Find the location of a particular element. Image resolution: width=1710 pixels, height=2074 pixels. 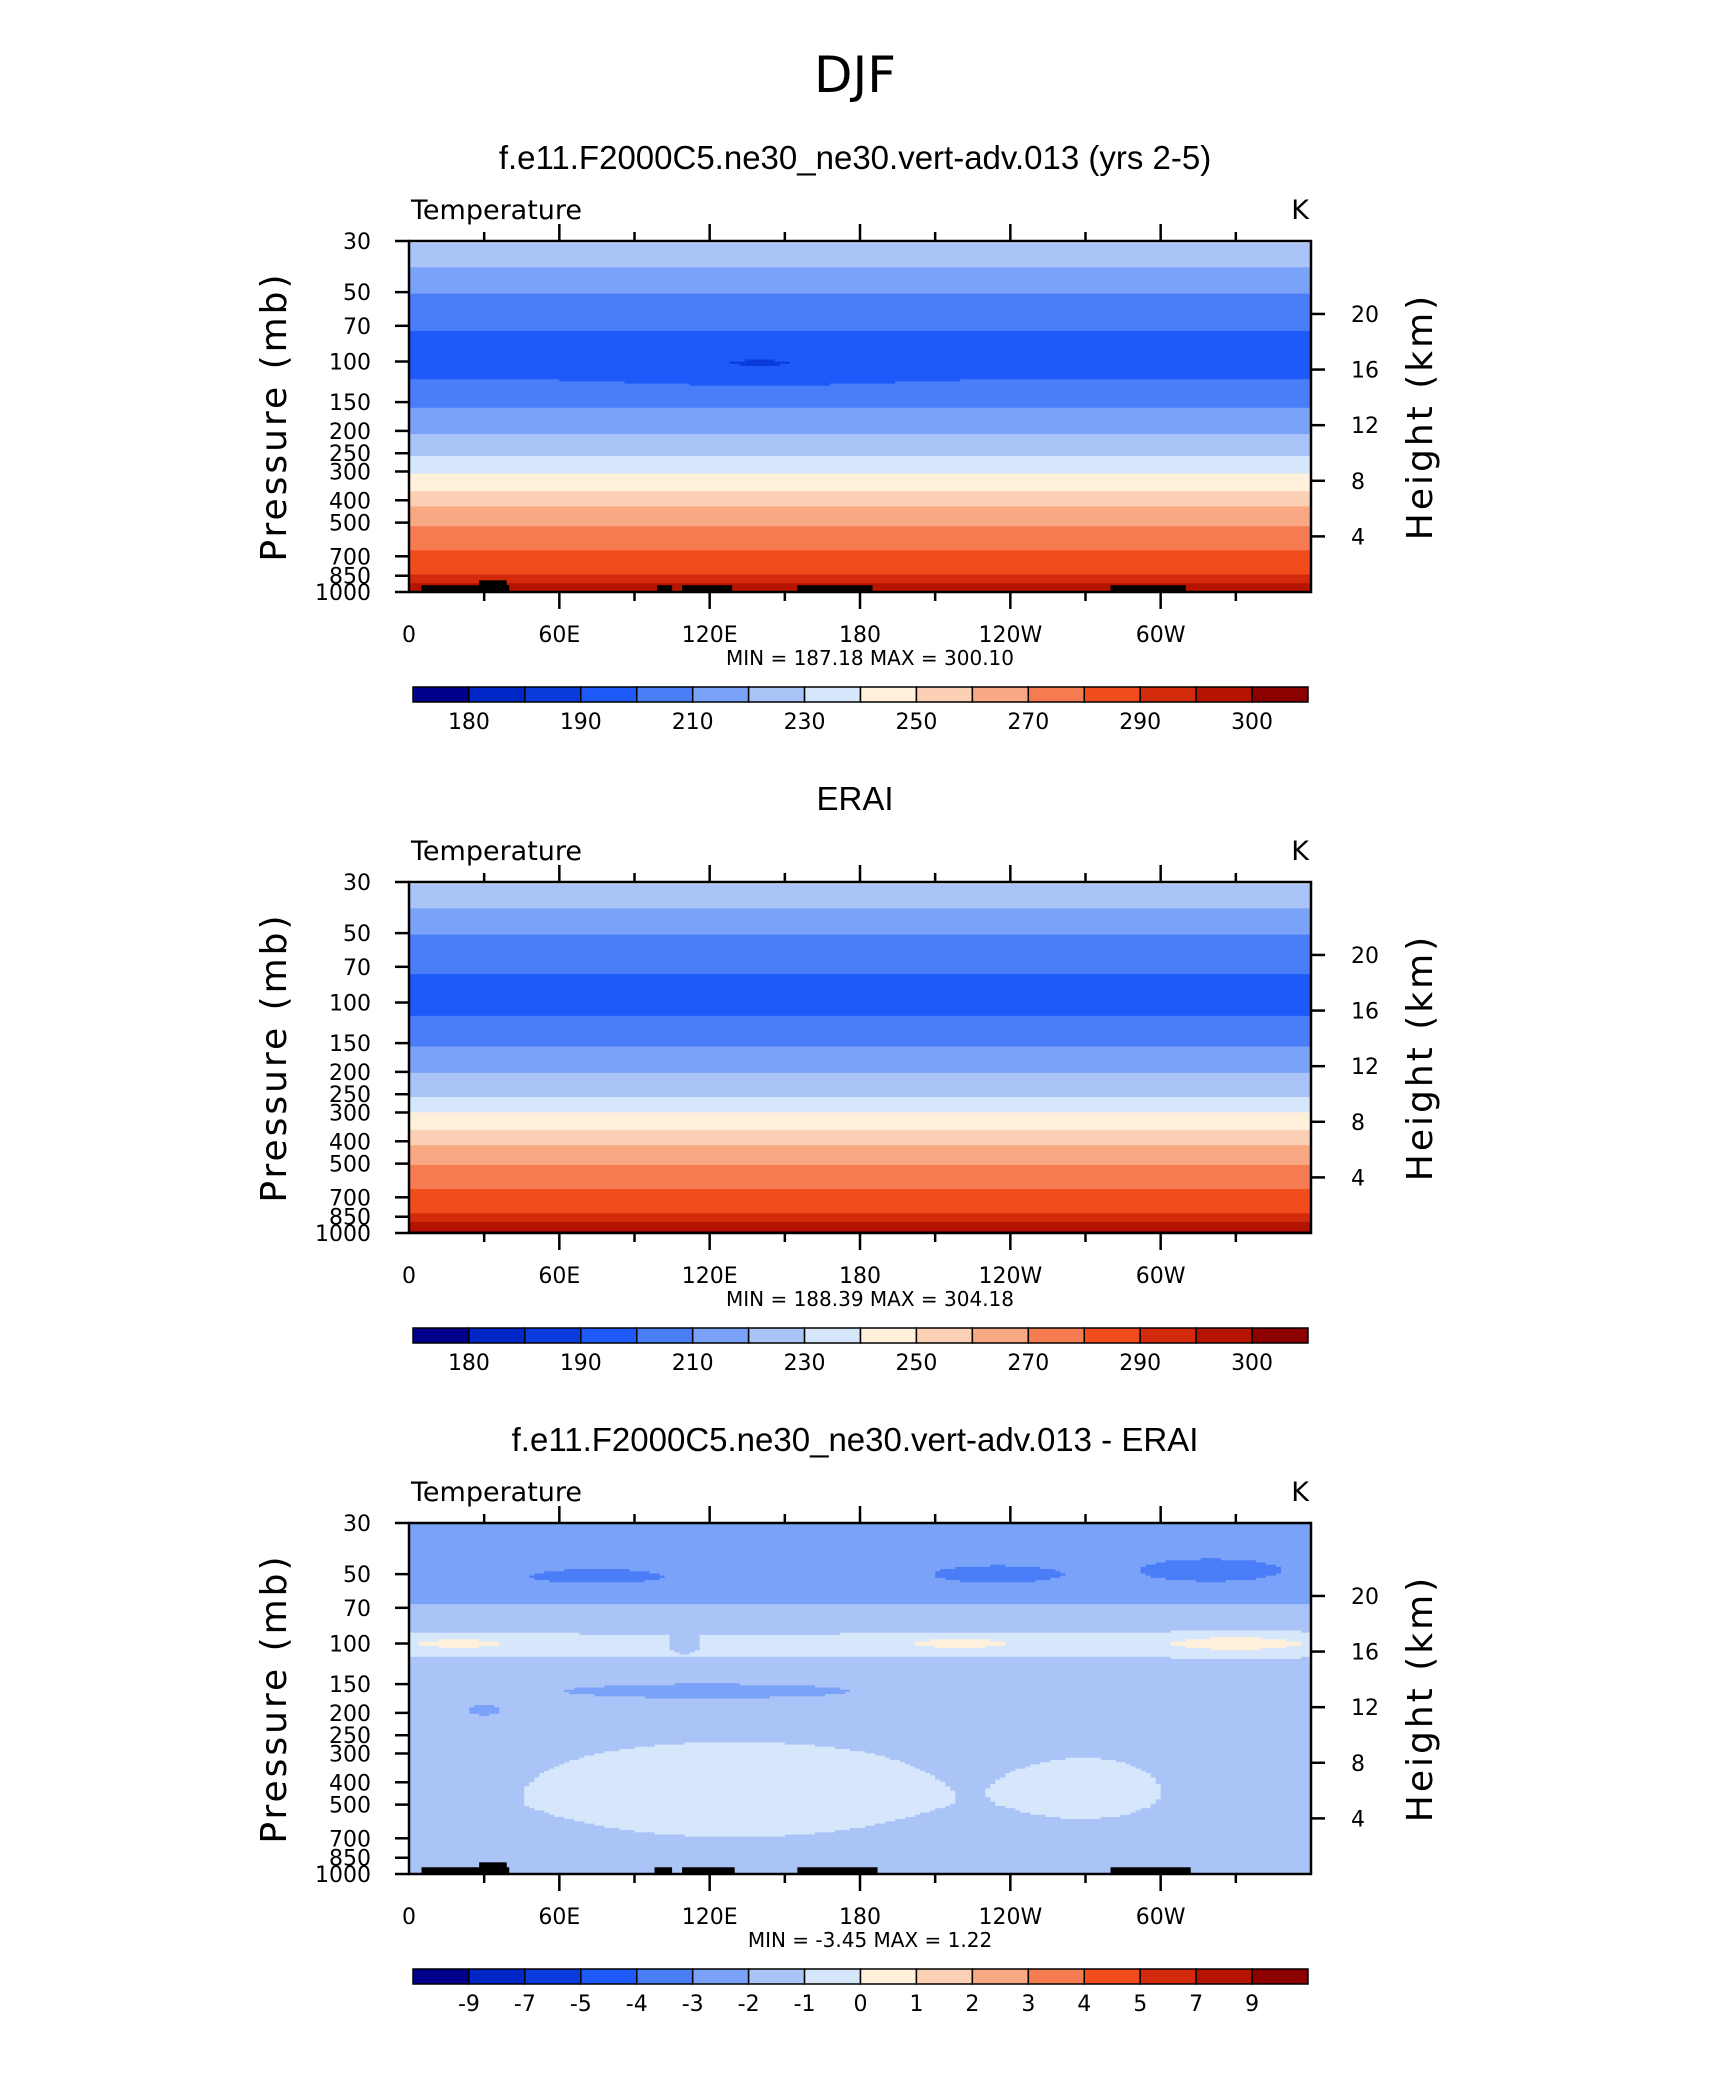

y-tick-label: 300 is located at coordinates (350, 1754).